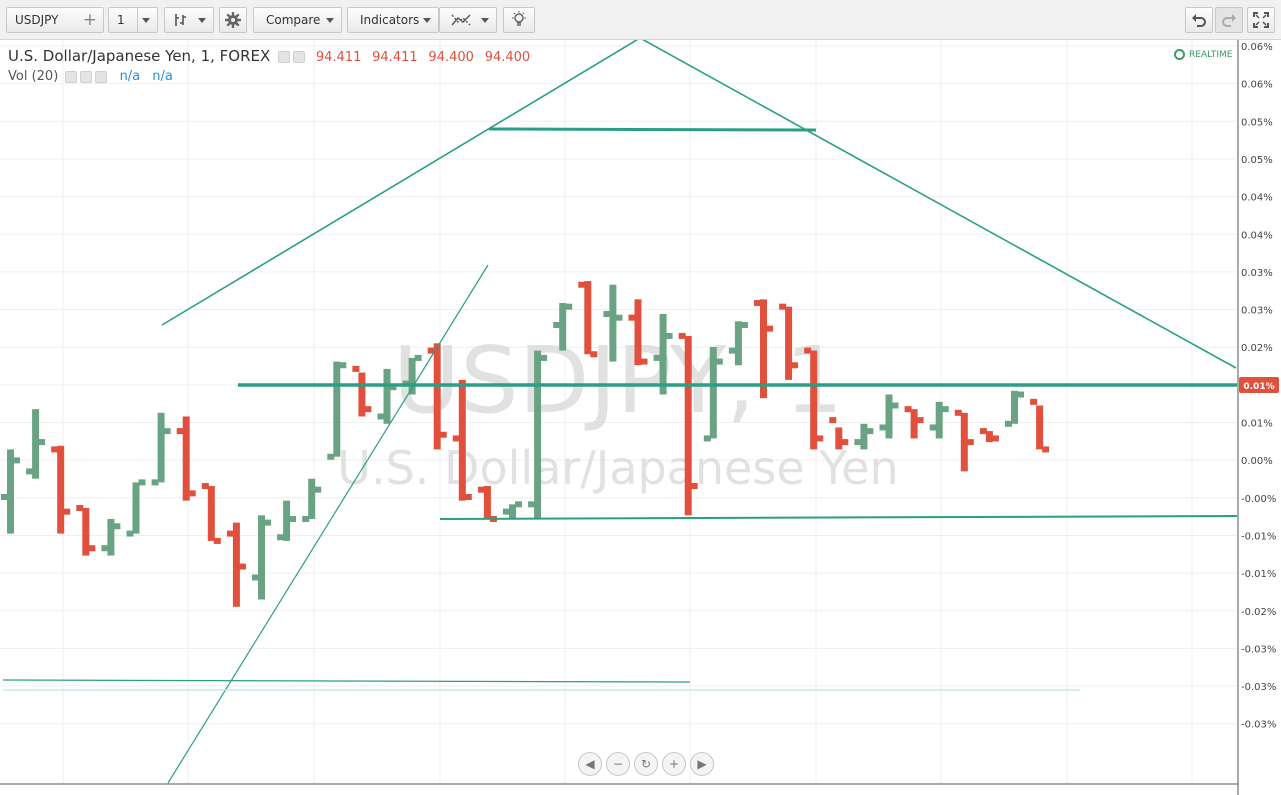 This screenshot has width=1281, height=795. I want to click on legend-open: 94.411, so click(338, 57).